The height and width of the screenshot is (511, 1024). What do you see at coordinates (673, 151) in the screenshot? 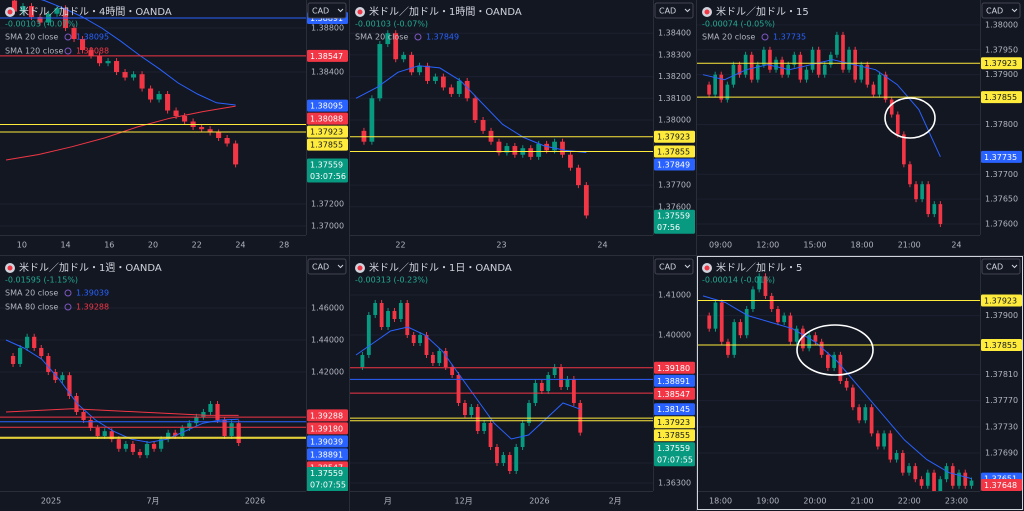
I see `price-tag-label: 1.37855` at bounding box center [673, 151].